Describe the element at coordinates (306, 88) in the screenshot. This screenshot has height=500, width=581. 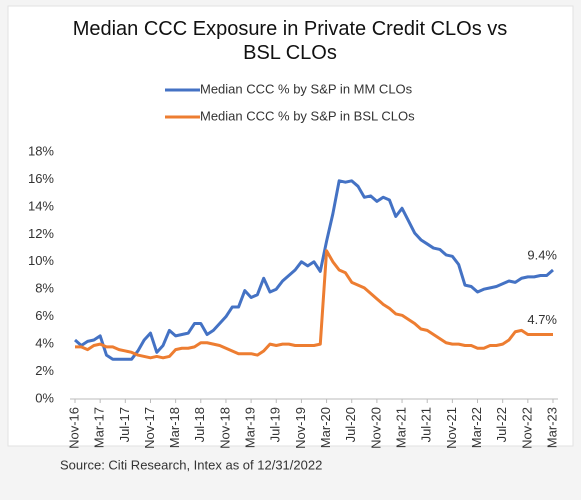
I see `legend-label: Median CCC % by S&P in MM CLOs` at that location.